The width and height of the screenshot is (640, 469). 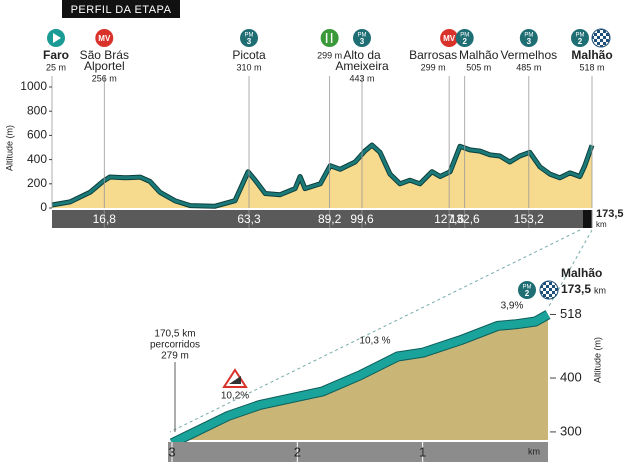 I want to click on waypoint-altitude: 256 m, so click(x=104, y=78).